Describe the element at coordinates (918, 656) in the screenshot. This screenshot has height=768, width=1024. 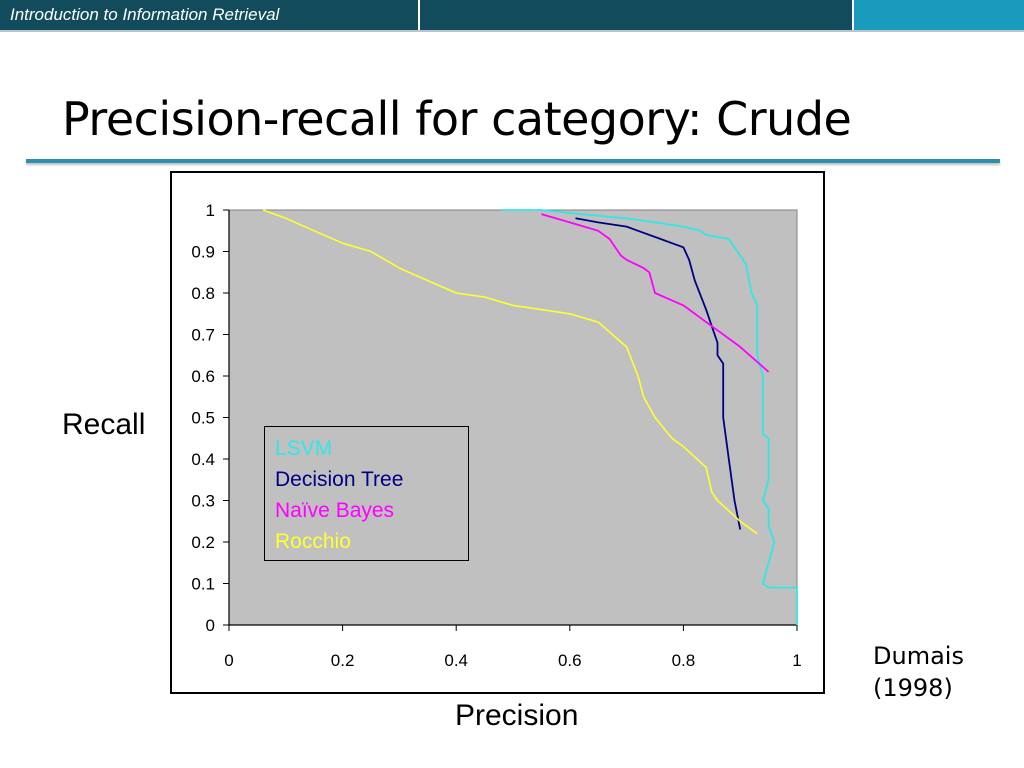
I see `source-author: Dumais` at that location.